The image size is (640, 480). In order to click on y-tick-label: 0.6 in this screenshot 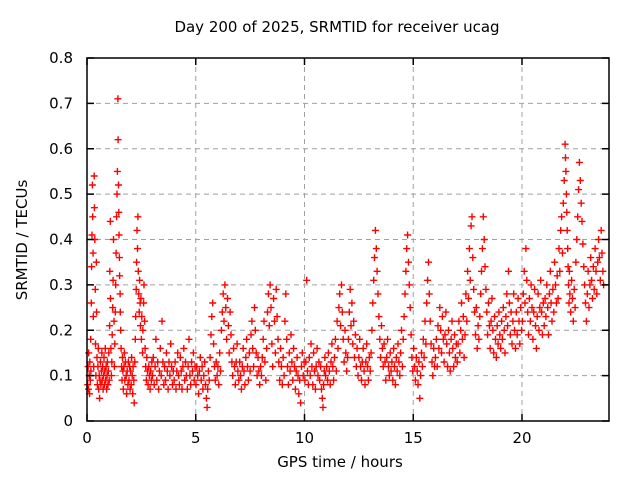, I will do `click(61, 149)`.